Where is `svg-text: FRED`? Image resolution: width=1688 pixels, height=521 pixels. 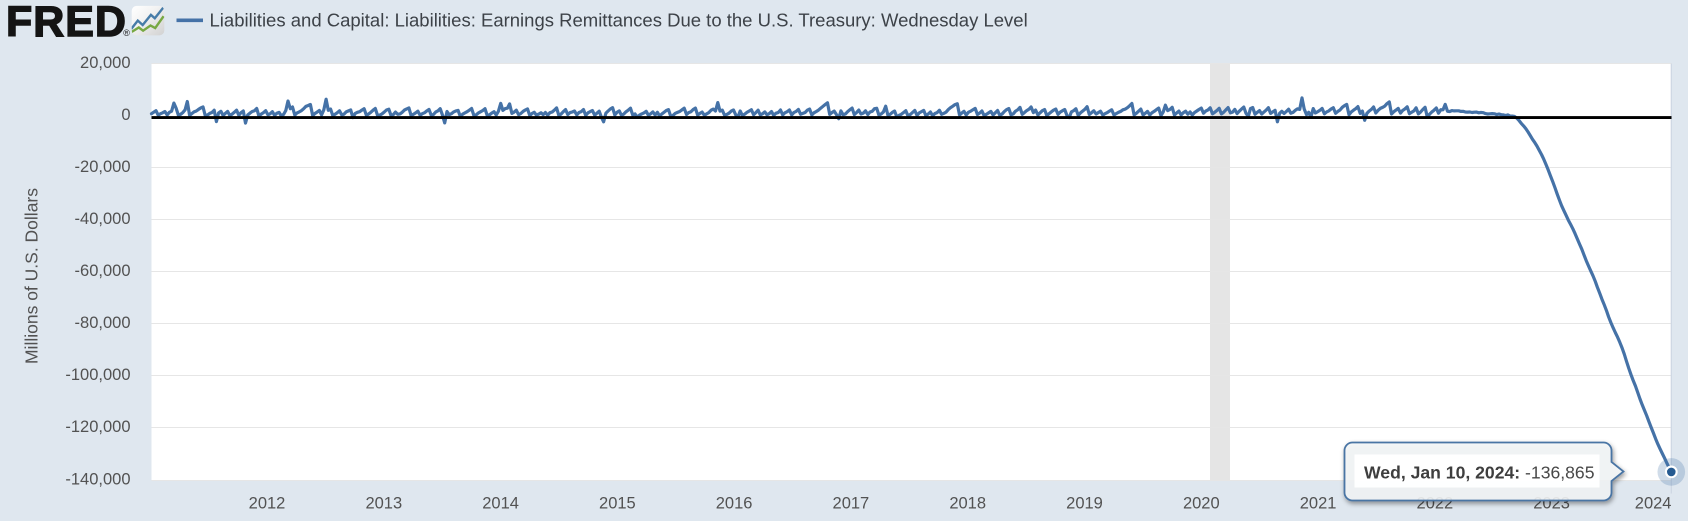 svg-text: FRED is located at coordinates (66, 23).